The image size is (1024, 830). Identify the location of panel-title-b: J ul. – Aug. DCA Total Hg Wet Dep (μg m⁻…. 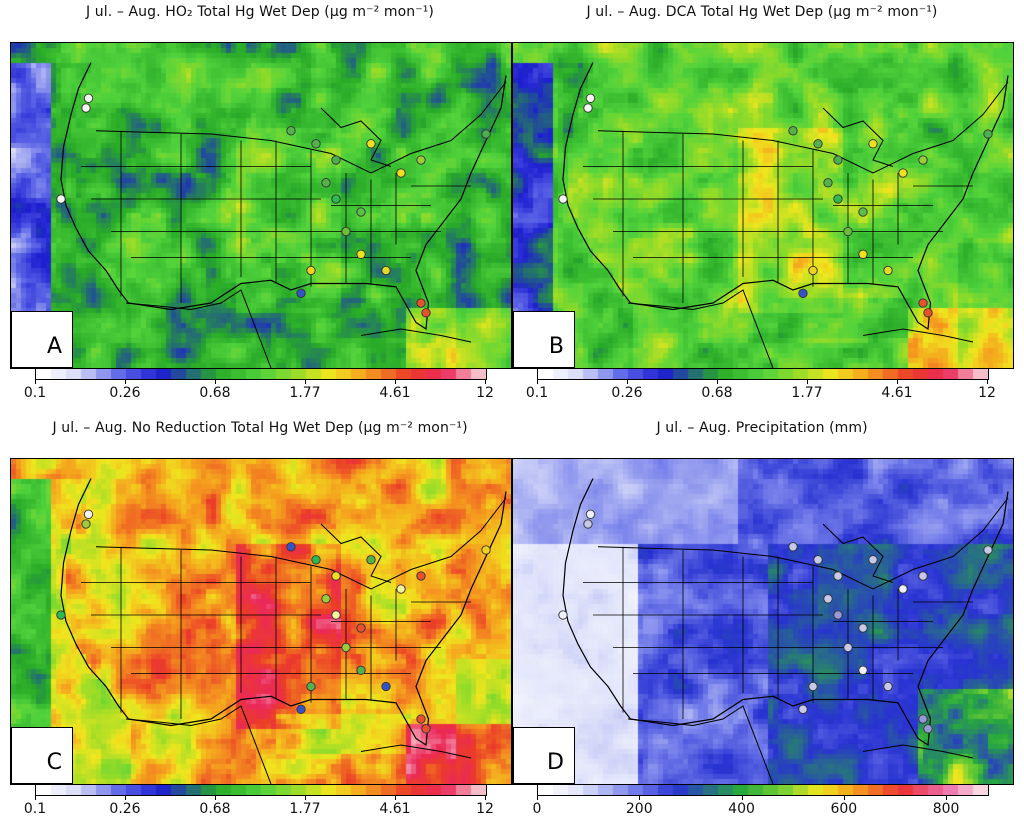
(762, 12).